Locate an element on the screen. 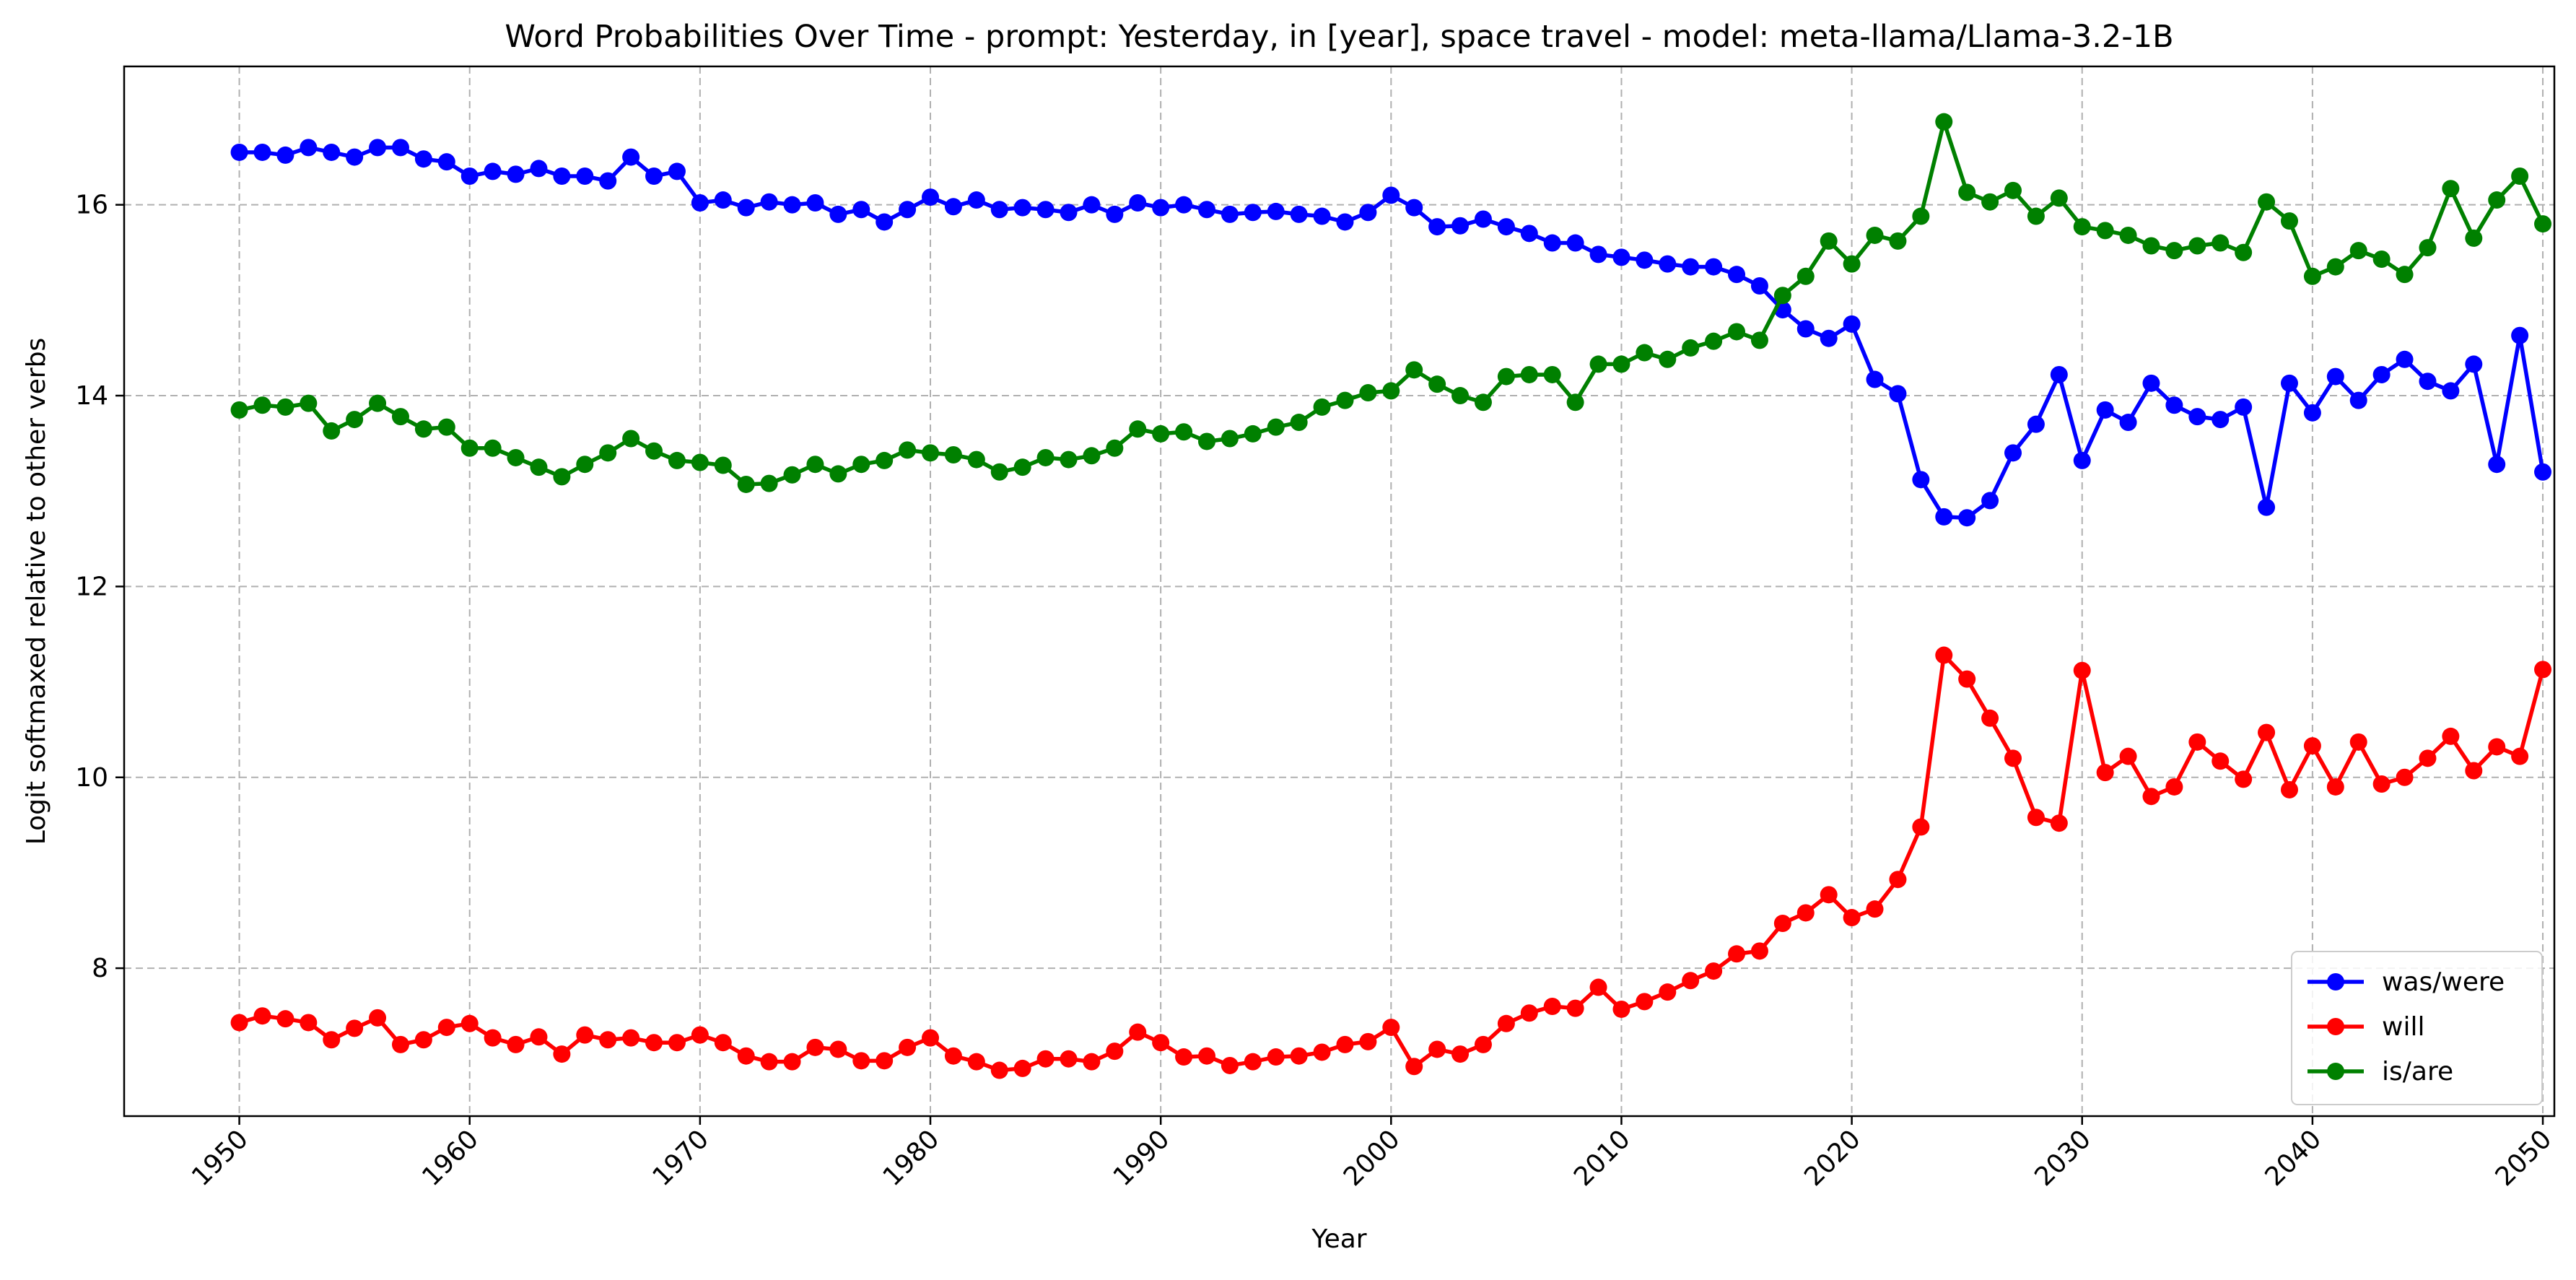 This screenshot has width=2576, height=1280. y-tick-label: 14 is located at coordinates (91, 396).